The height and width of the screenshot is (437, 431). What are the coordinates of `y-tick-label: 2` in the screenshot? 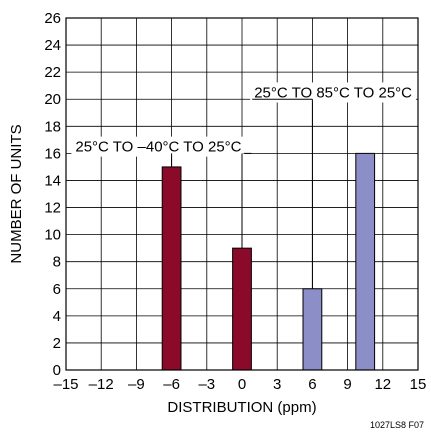 It's located at (57, 343).